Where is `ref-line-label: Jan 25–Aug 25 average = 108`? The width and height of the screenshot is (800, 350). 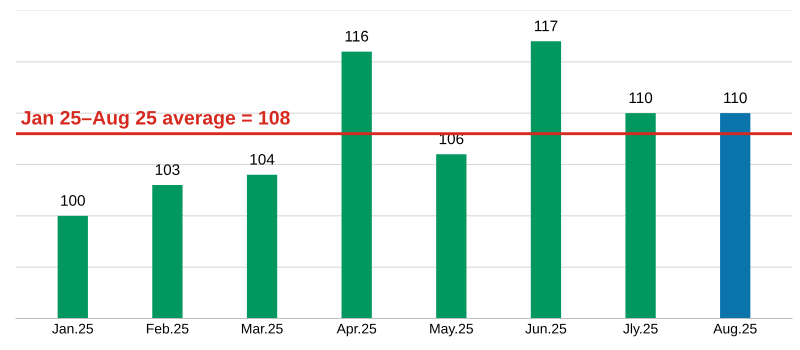 ref-line-label: Jan 25–Aug 25 average = 108 is located at coordinates (155, 119).